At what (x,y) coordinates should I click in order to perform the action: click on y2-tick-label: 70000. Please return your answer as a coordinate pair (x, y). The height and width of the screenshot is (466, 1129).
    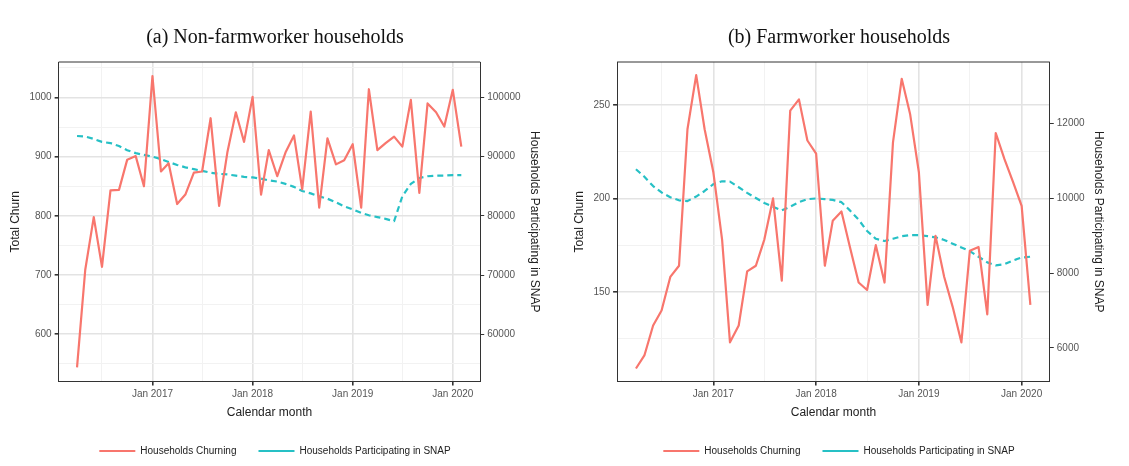
    Looking at the image, I should click on (501, 274).